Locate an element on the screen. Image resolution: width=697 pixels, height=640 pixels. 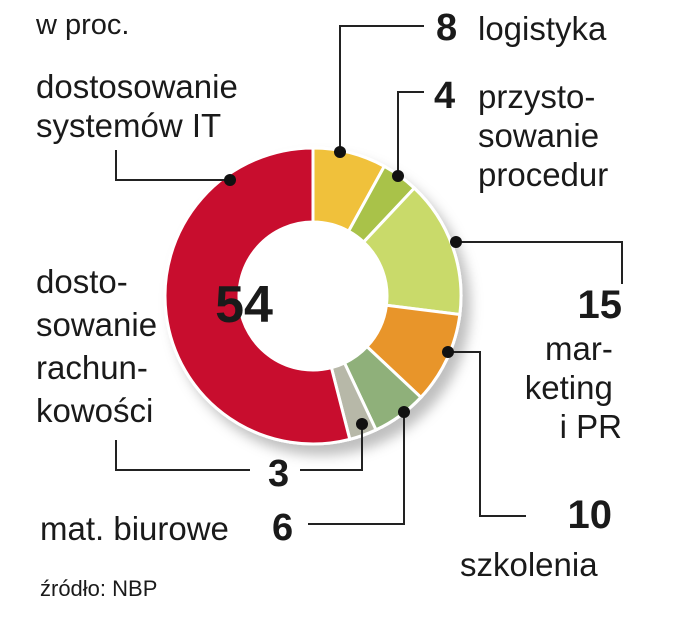
leader-rachunkowosc-left is located at coordinates (182, 455).